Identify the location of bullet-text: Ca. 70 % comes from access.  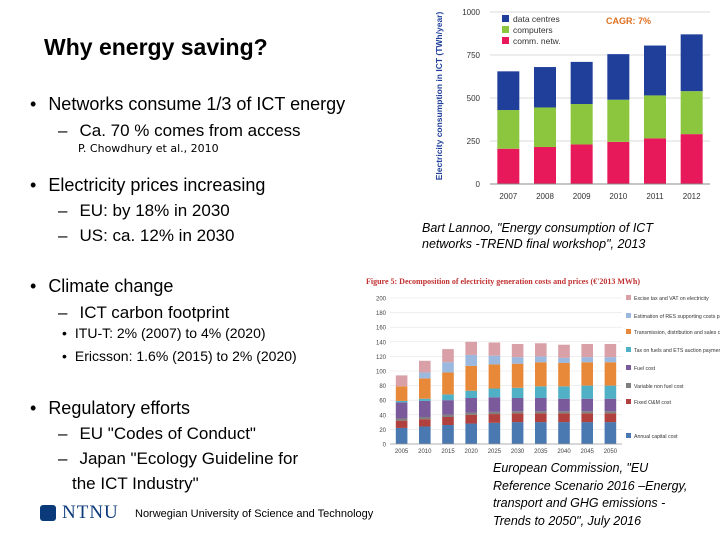
(190, 130).